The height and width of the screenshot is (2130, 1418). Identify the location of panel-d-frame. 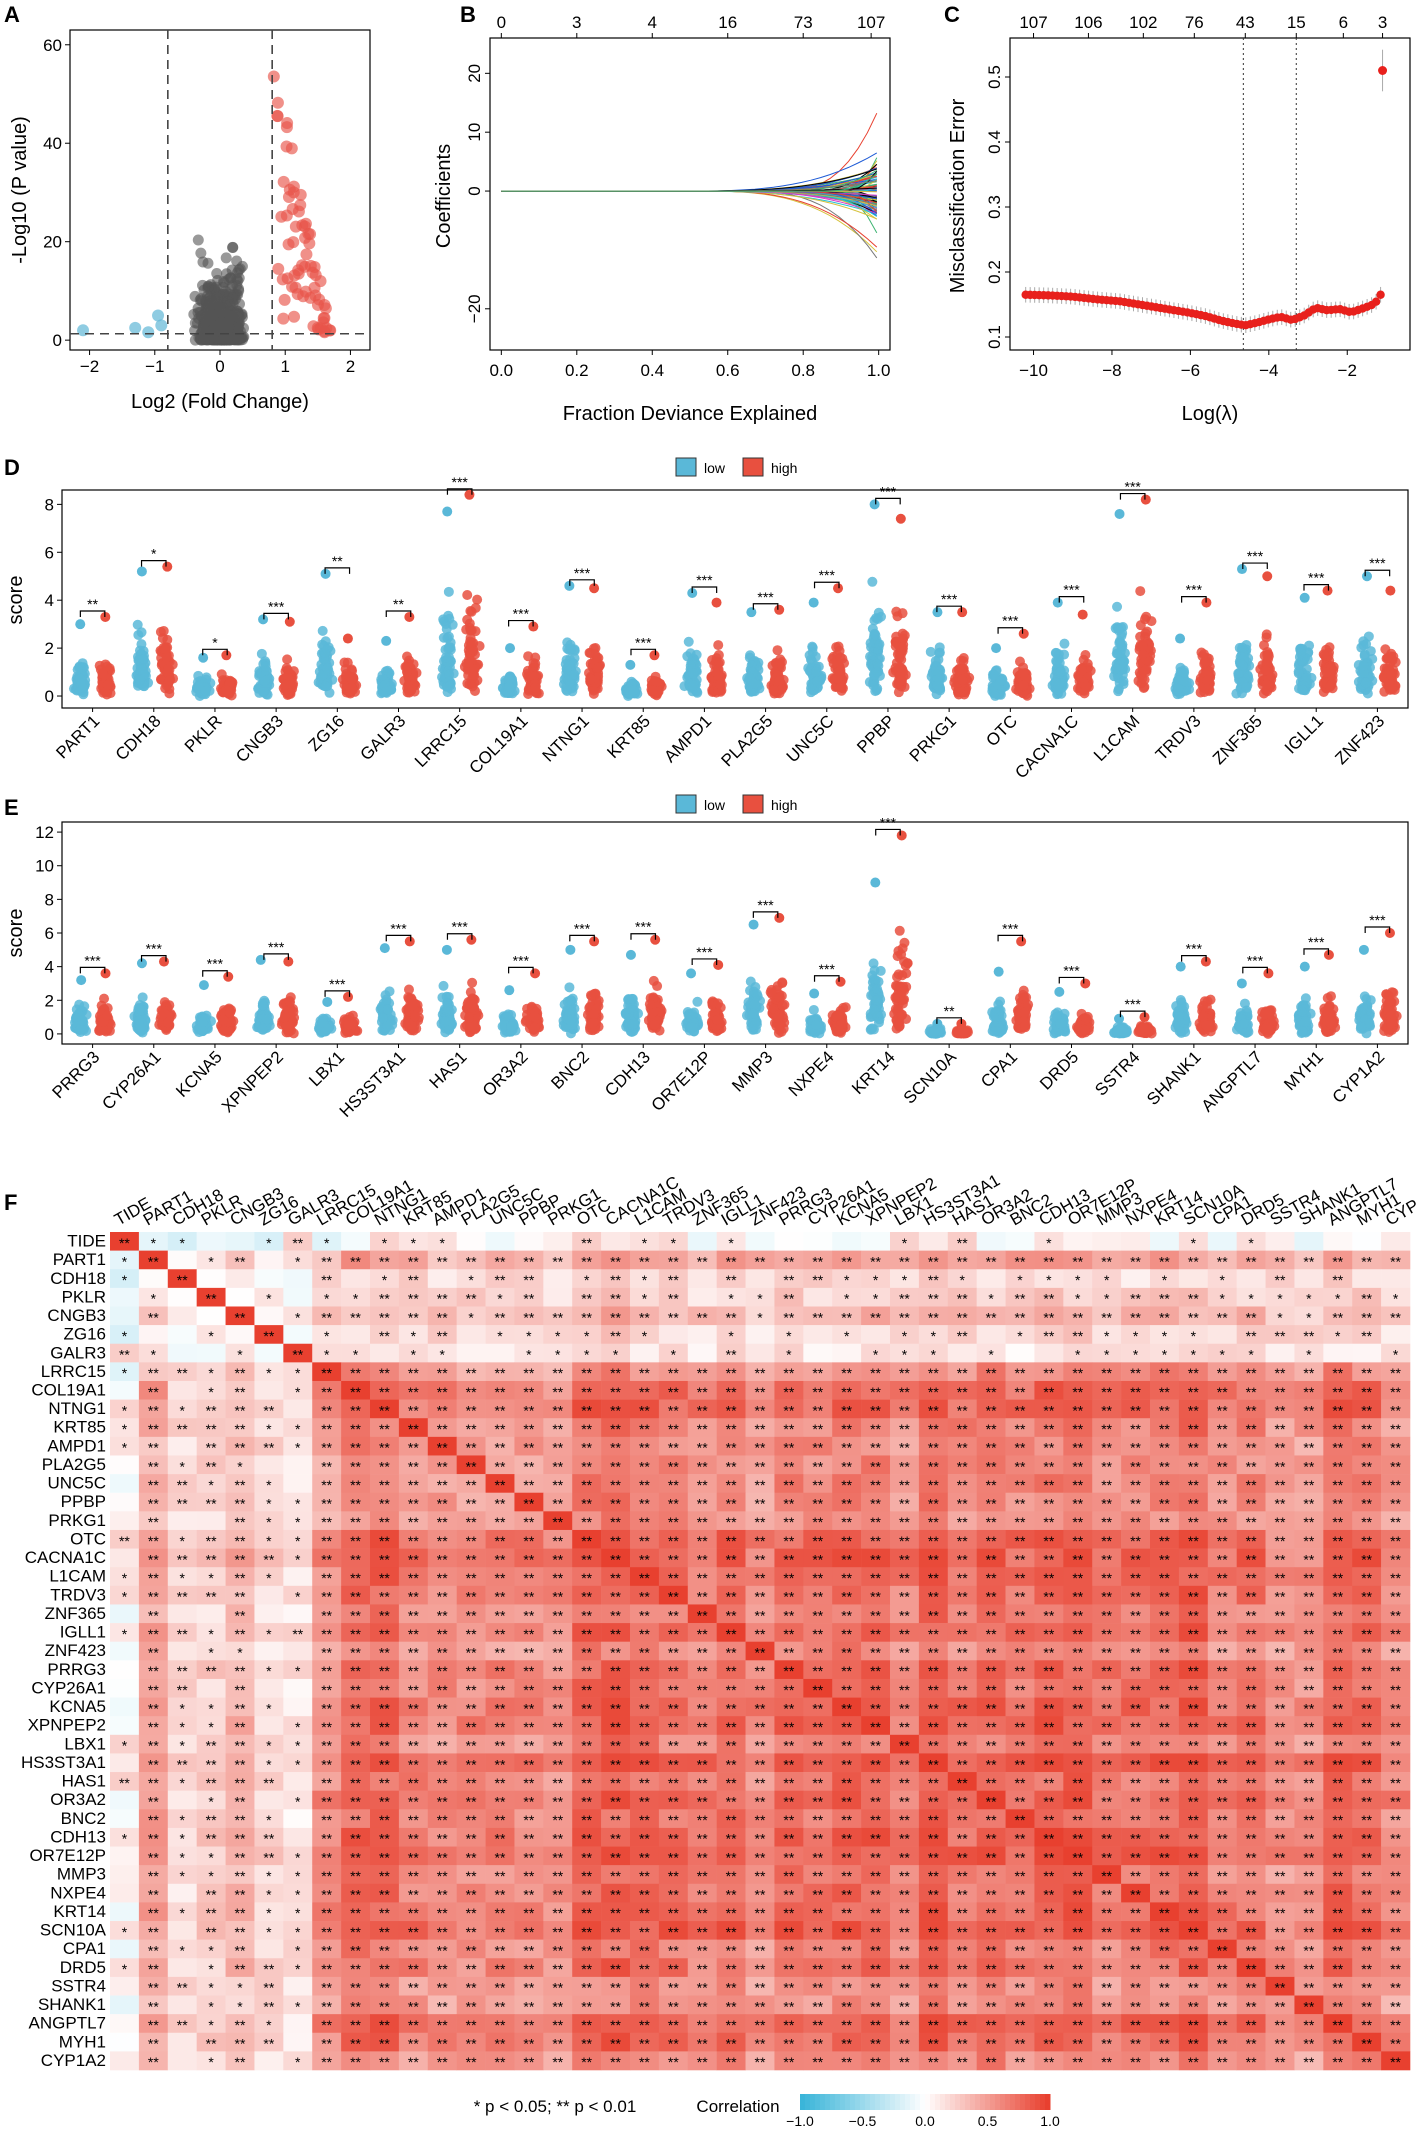
(735, 599).